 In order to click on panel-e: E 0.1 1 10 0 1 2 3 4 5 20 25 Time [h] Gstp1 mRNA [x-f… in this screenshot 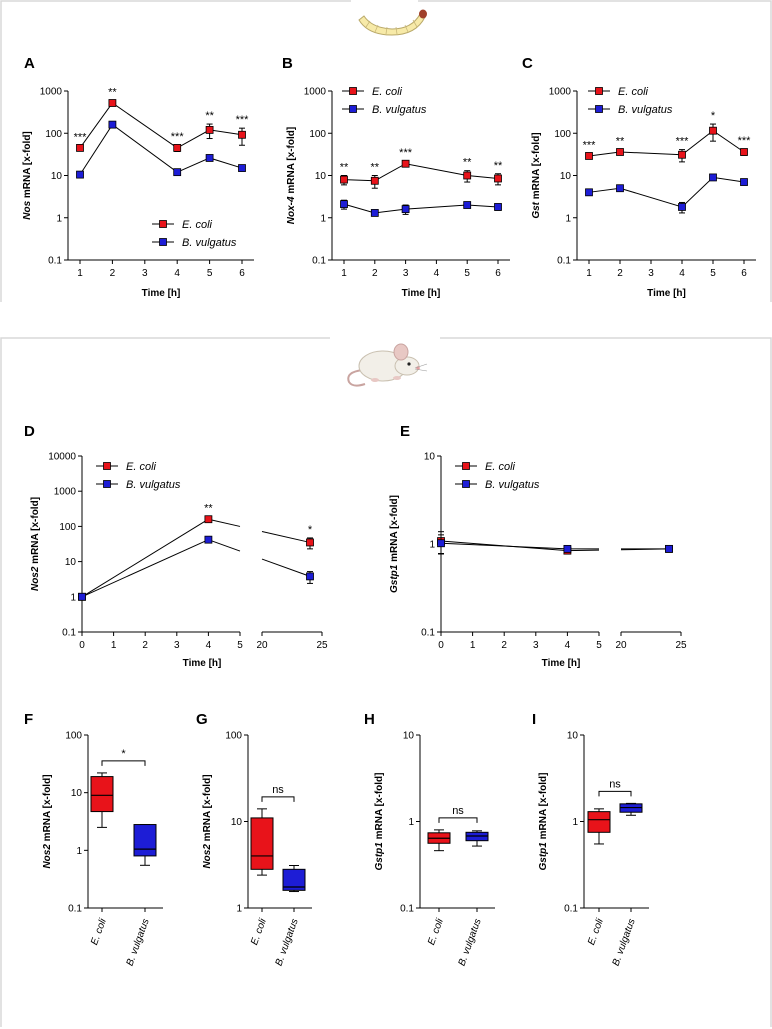, I will do `click(538, 546)`.